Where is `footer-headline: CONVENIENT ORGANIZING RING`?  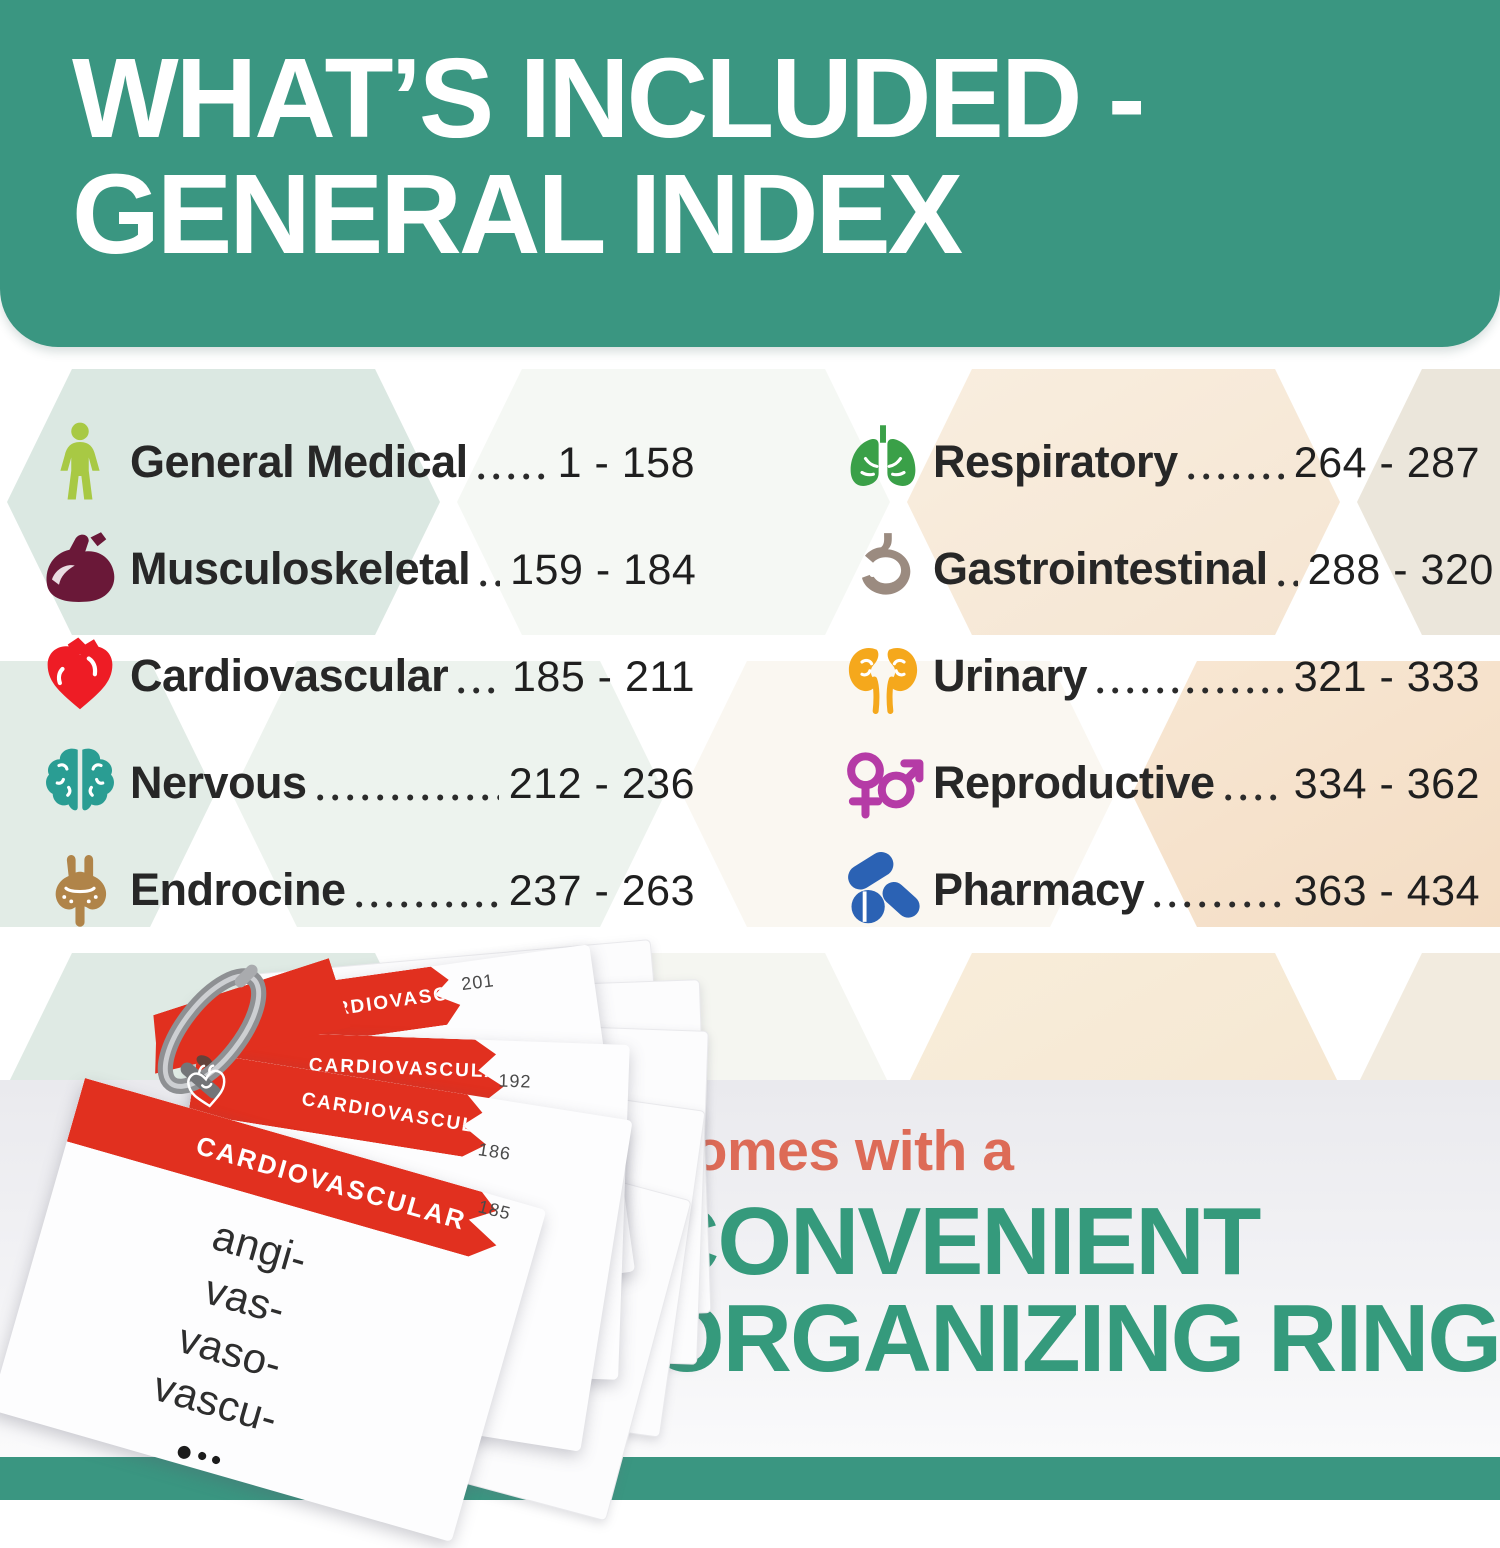
footer-headline: CONVENIENT ORGANIZING RING is located at coordinates (1075, 1290).